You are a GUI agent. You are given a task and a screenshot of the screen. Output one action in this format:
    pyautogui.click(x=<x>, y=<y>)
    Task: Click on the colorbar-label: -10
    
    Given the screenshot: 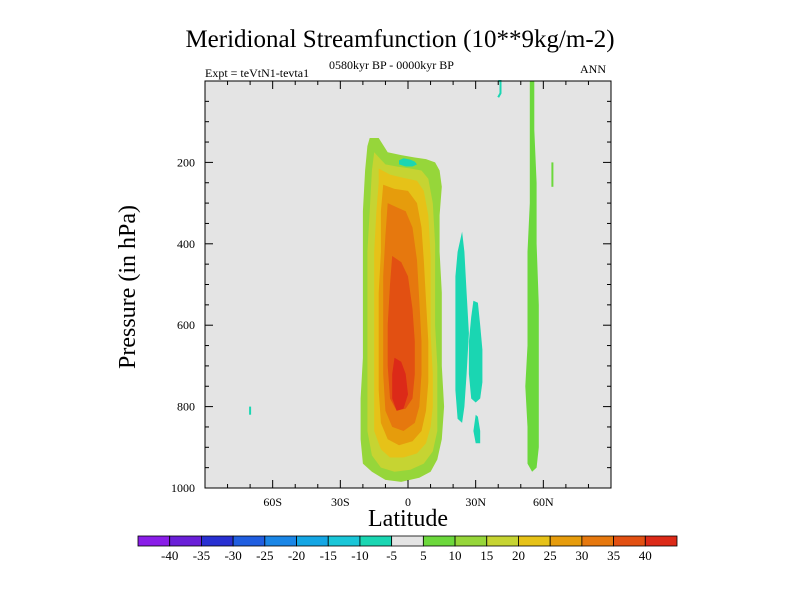 What is the action you would take?
    pyautogui.click(x=359, y=555)
    